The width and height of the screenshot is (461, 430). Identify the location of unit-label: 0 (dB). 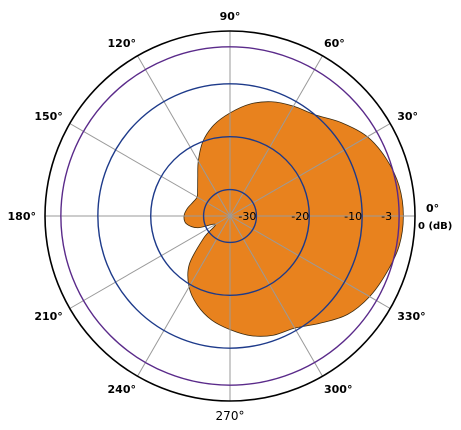
(435, 226).